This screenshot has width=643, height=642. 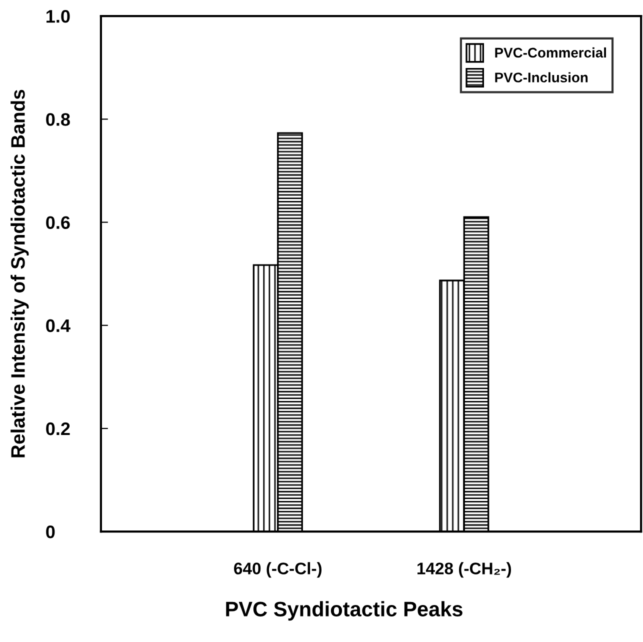 What do you see at coordinates (344, 611) in the screenshot?
I see `x-axis-title: PVC Syndiotactic Peaks` at bounding box center [344, 611].